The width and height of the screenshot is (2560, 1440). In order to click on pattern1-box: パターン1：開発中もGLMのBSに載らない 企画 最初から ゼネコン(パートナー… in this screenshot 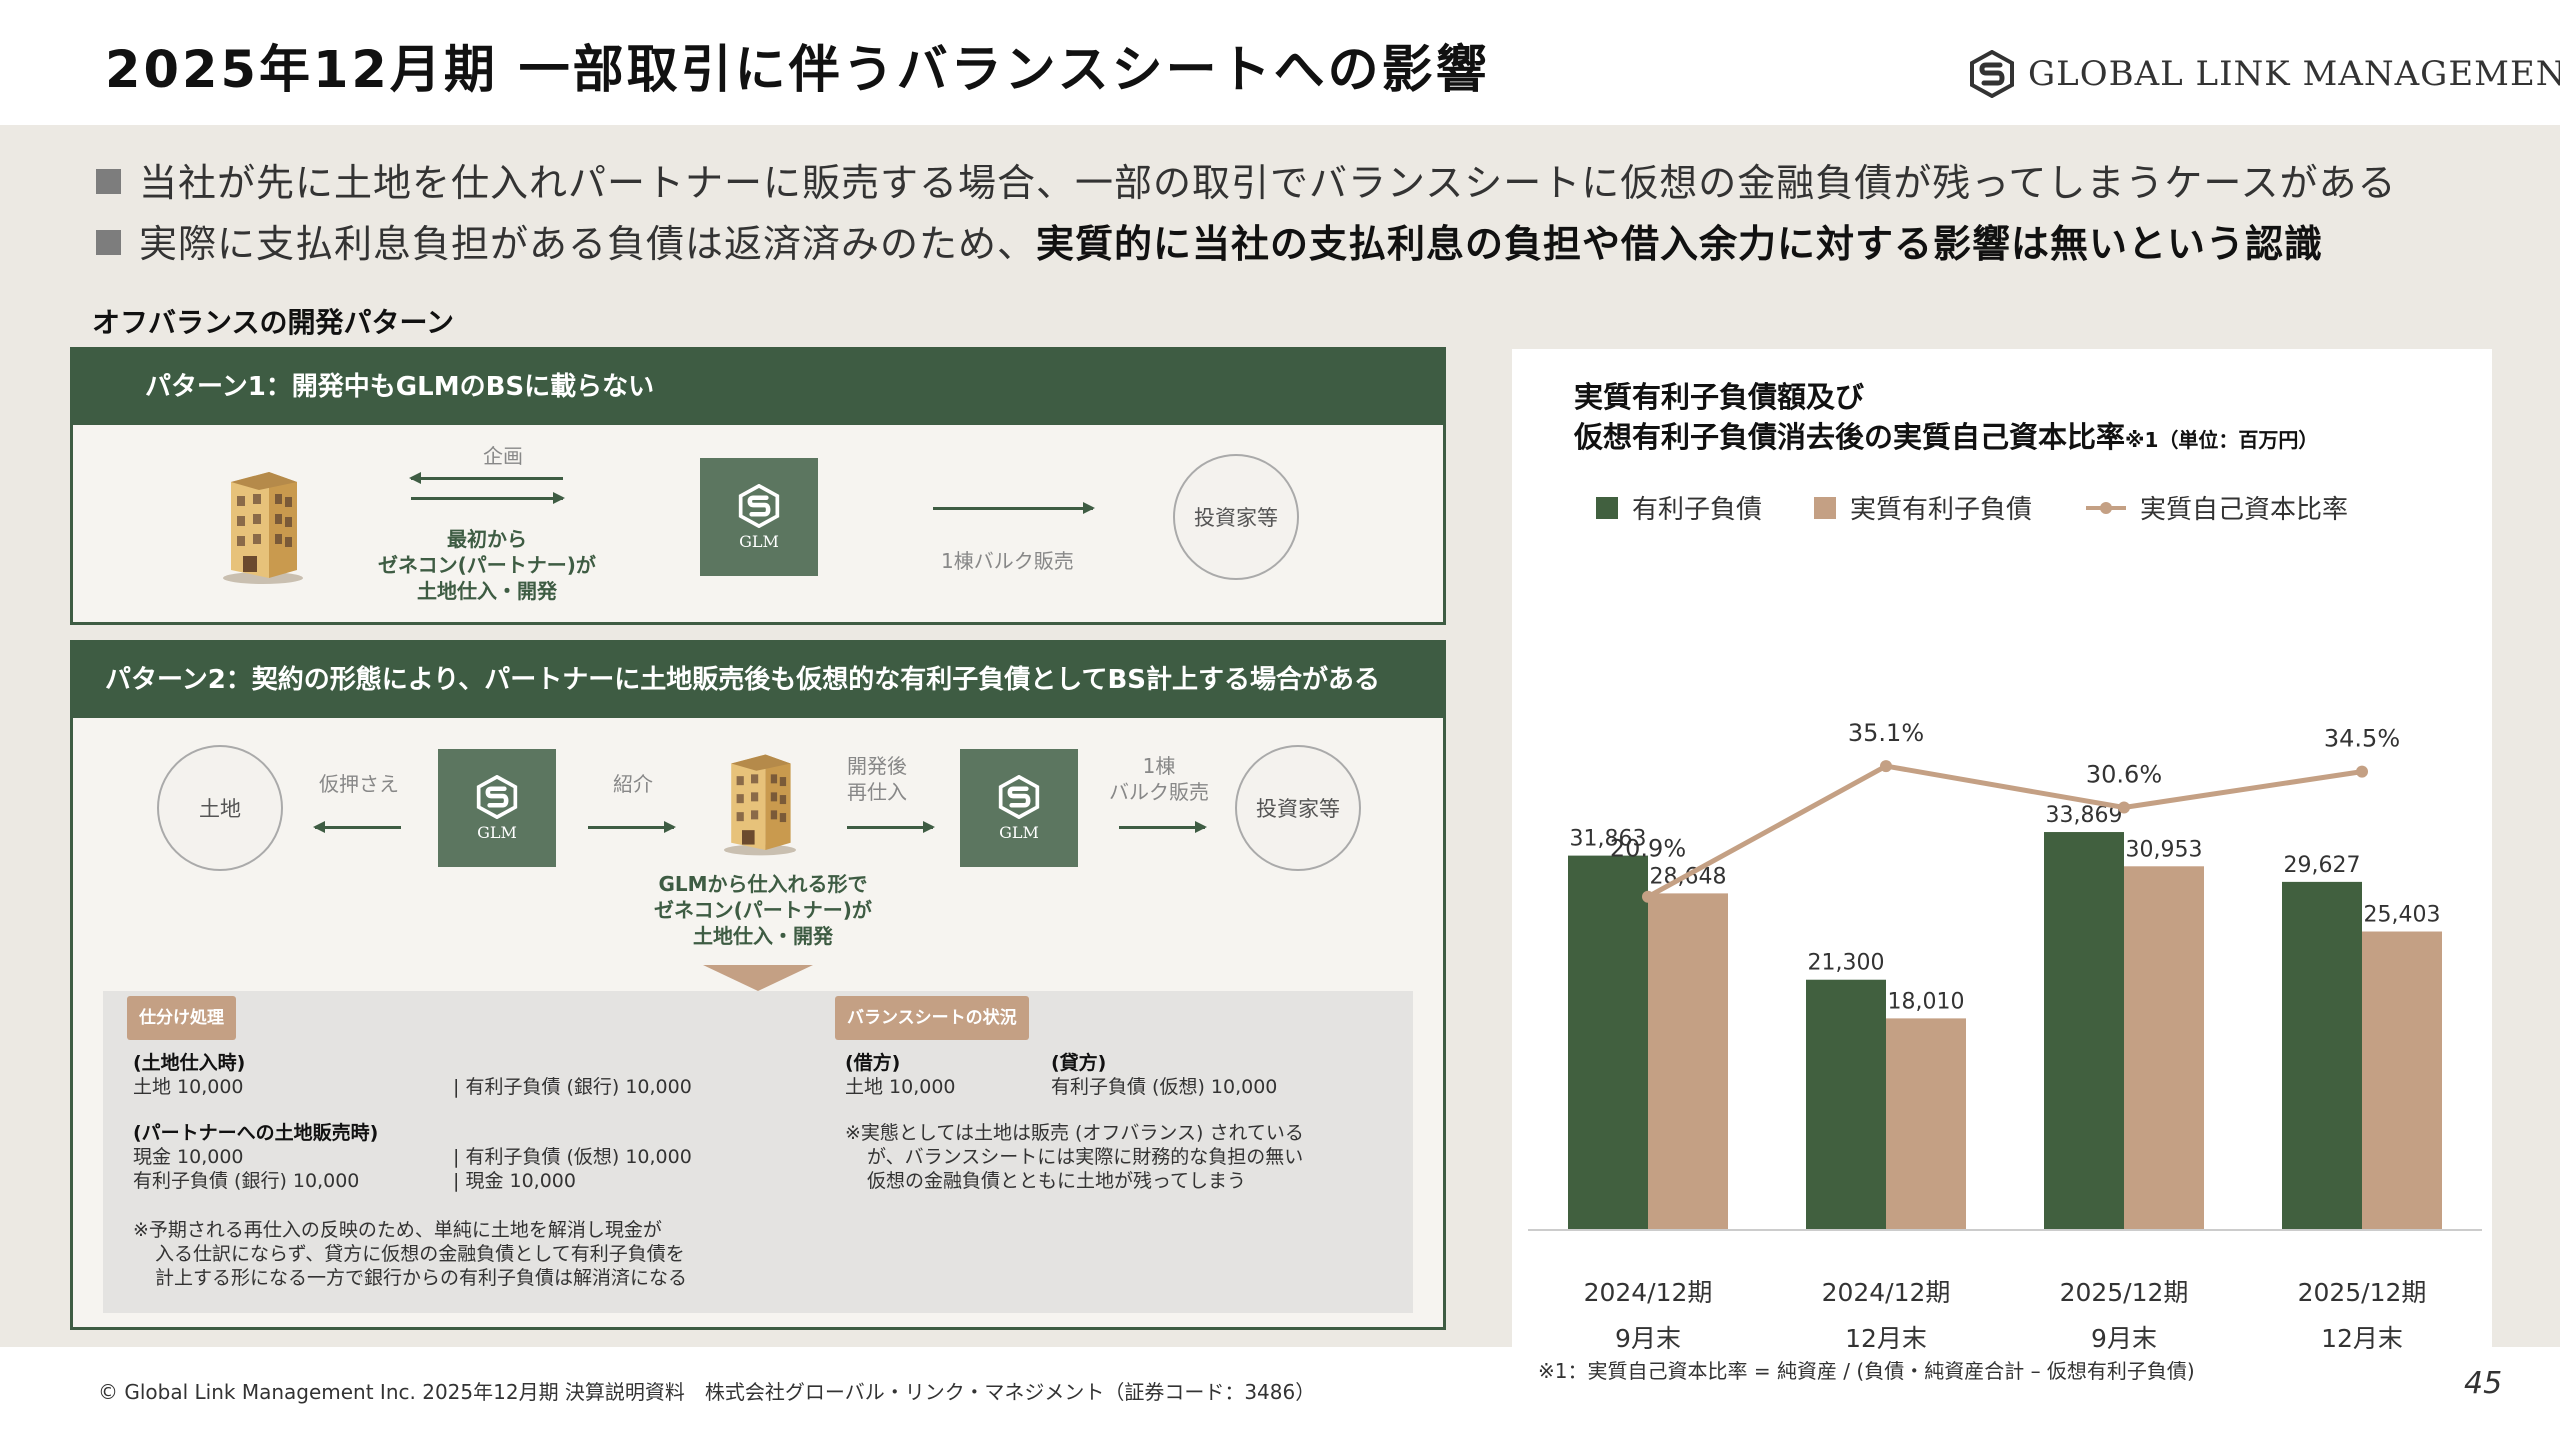, I will do `click(758, 486)`.